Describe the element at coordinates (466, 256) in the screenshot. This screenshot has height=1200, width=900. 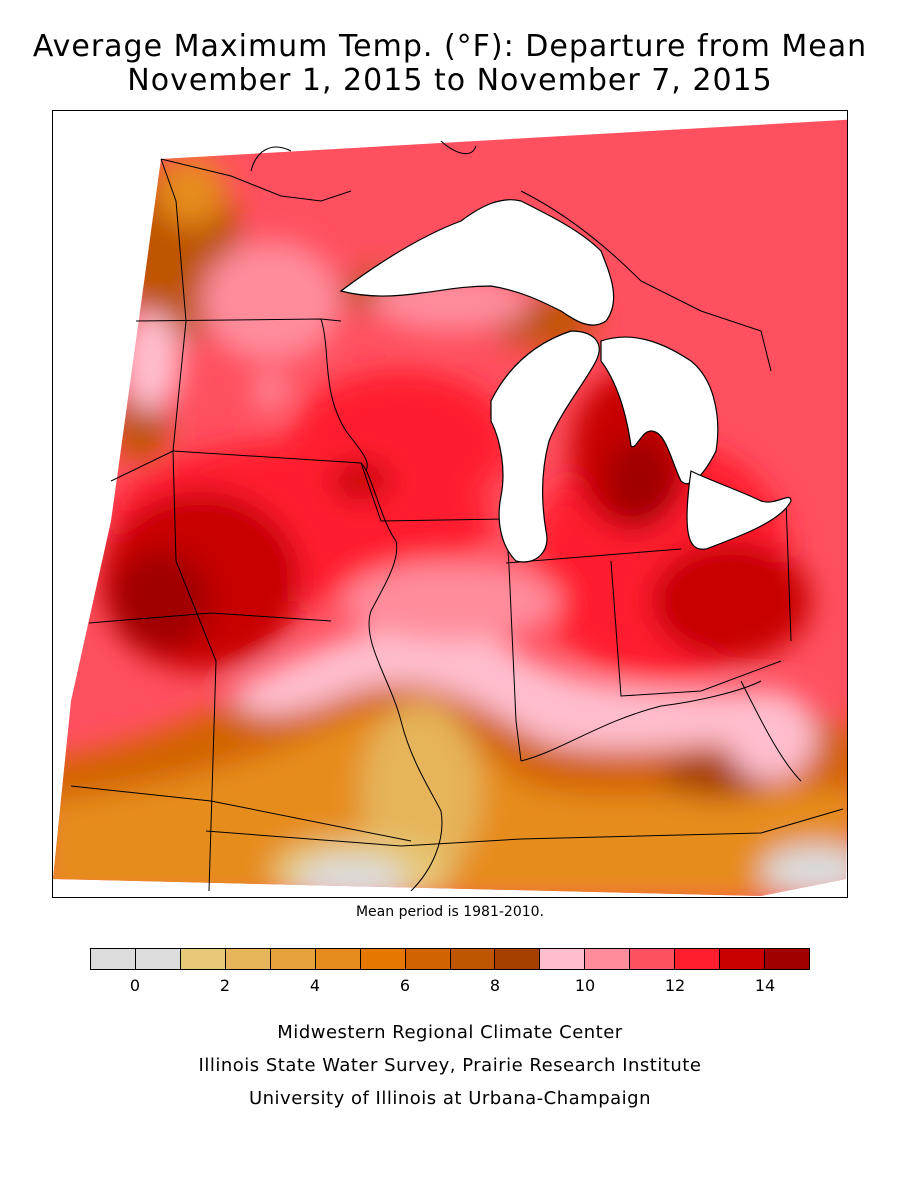
I see `northern-coastline` at that location.